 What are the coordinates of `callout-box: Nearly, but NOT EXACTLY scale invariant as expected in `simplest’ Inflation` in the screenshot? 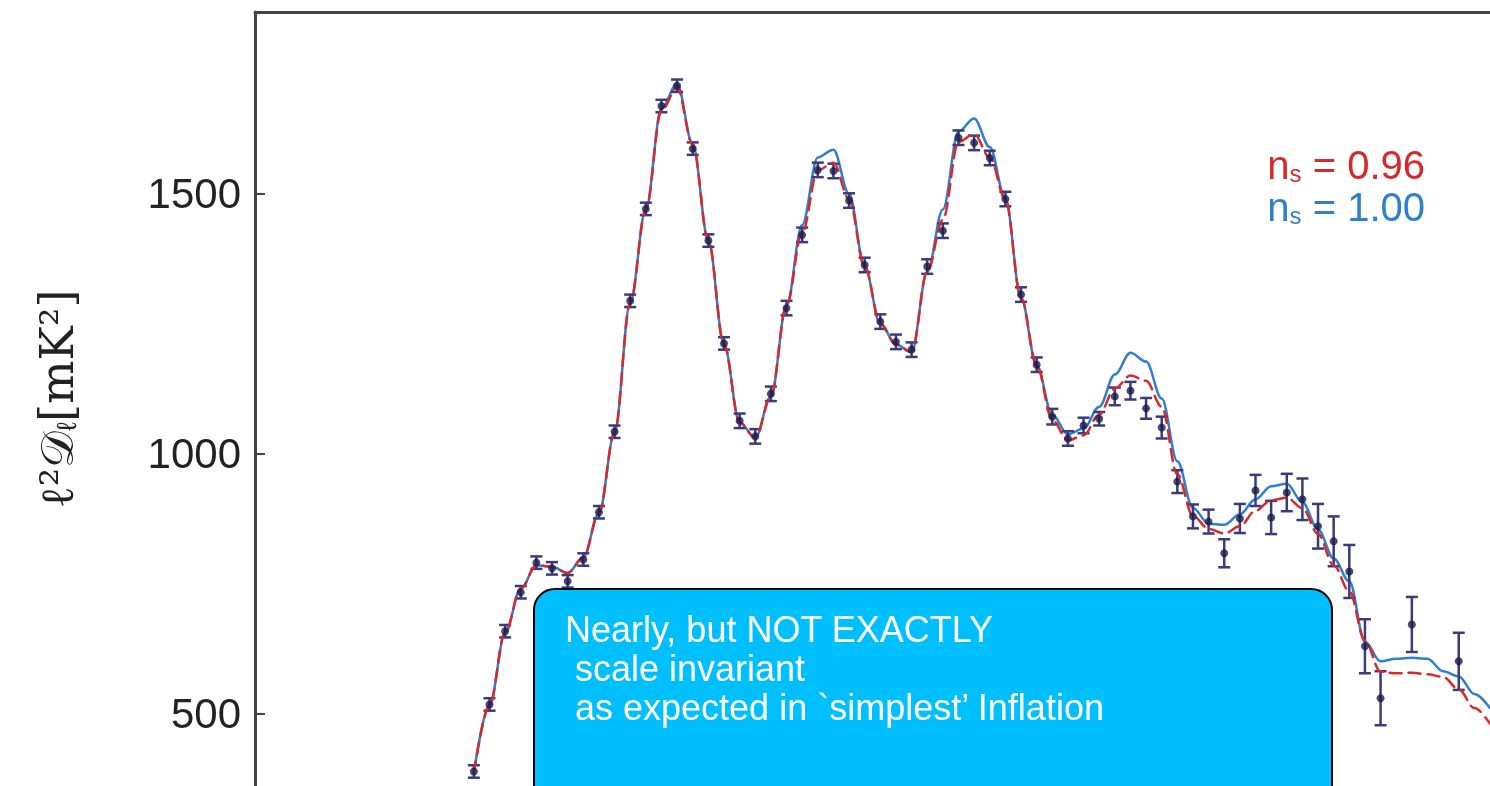 It's located at (933, 687).